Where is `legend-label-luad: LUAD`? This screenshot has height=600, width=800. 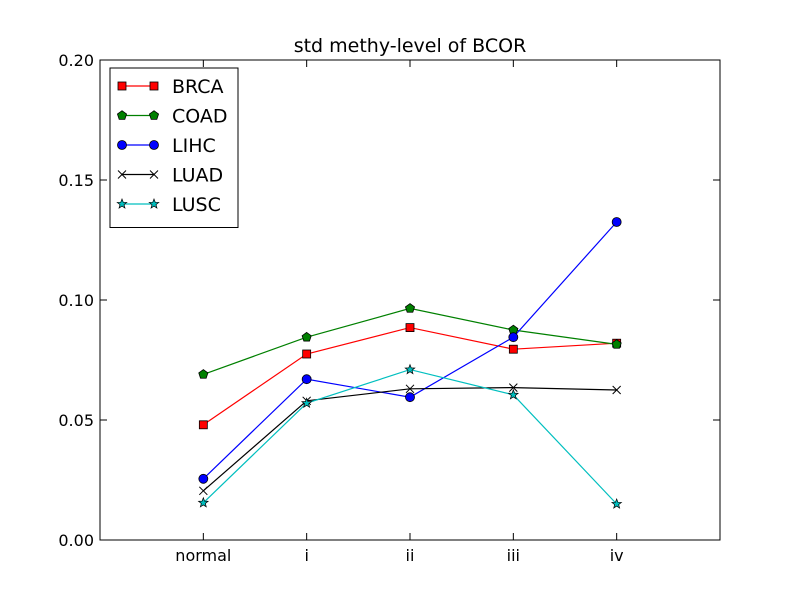
legend-label-luad: LUAD is located at coordinates (197, 176).